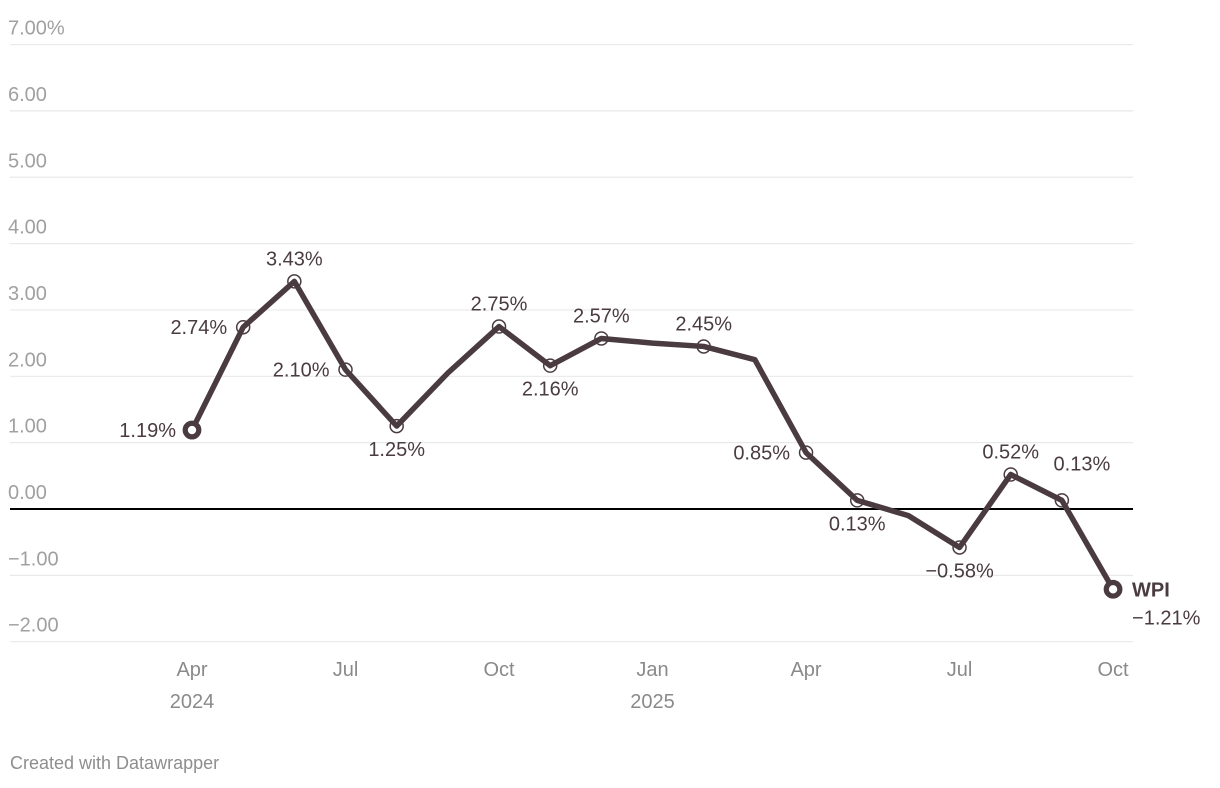 The image size is (1220, 788). I want to click on y-axis-tick-label: 6.00, so click(27, 95).